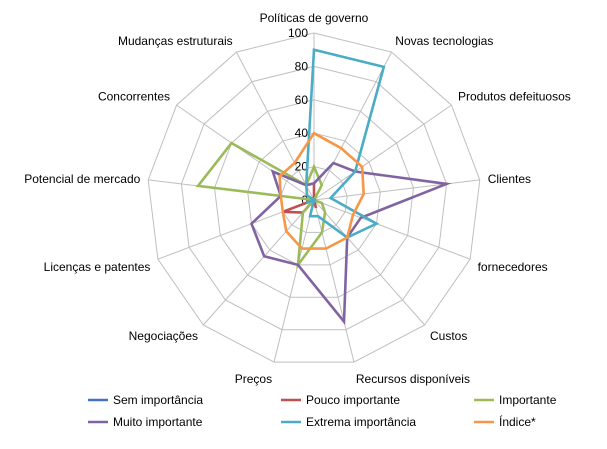  What do you see at coordinates (513, 267) in the screenshot?
I see `category-label: fornecedores` at bounding box center [513, 267].